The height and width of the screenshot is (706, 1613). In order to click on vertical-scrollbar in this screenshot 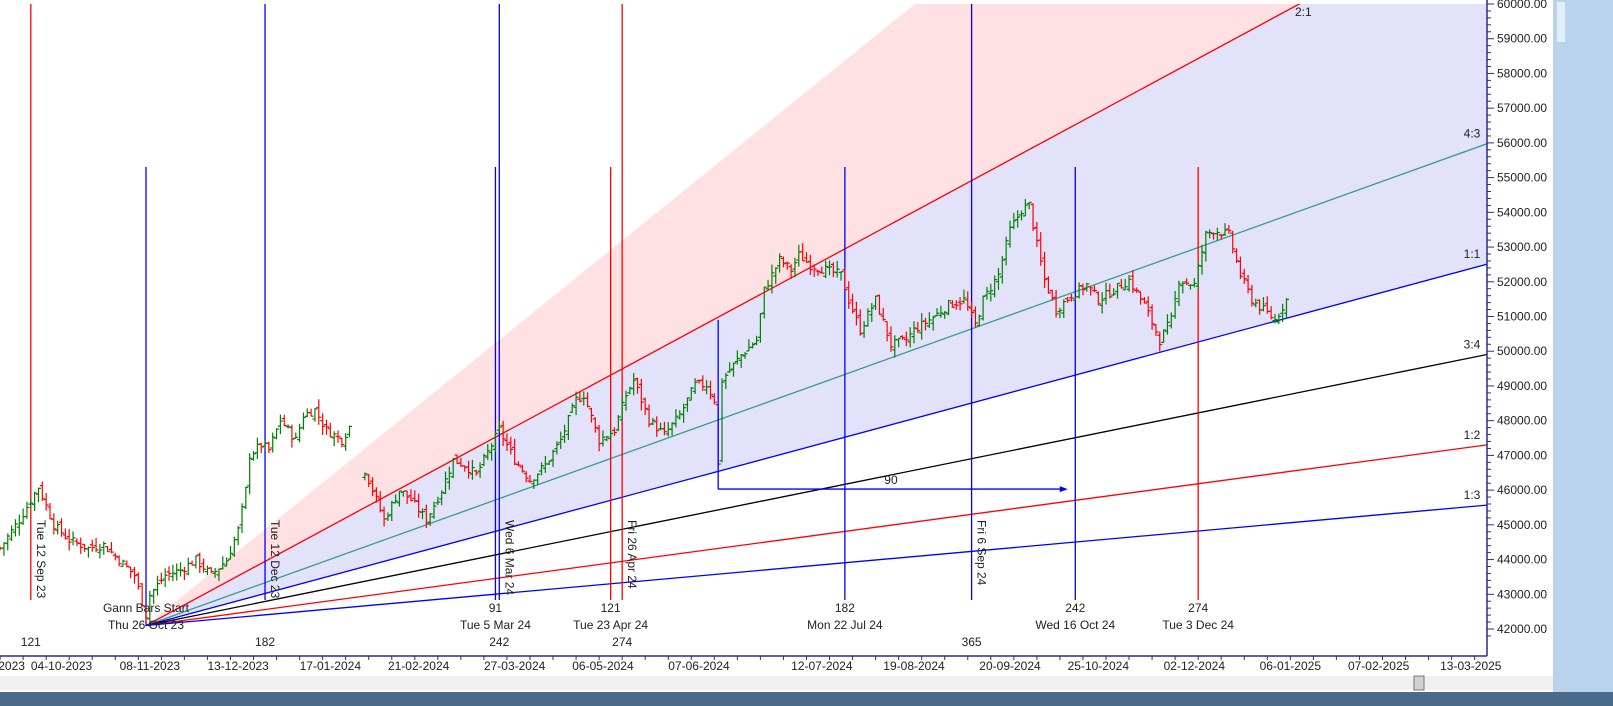, I will do `click(1583, 346)`.